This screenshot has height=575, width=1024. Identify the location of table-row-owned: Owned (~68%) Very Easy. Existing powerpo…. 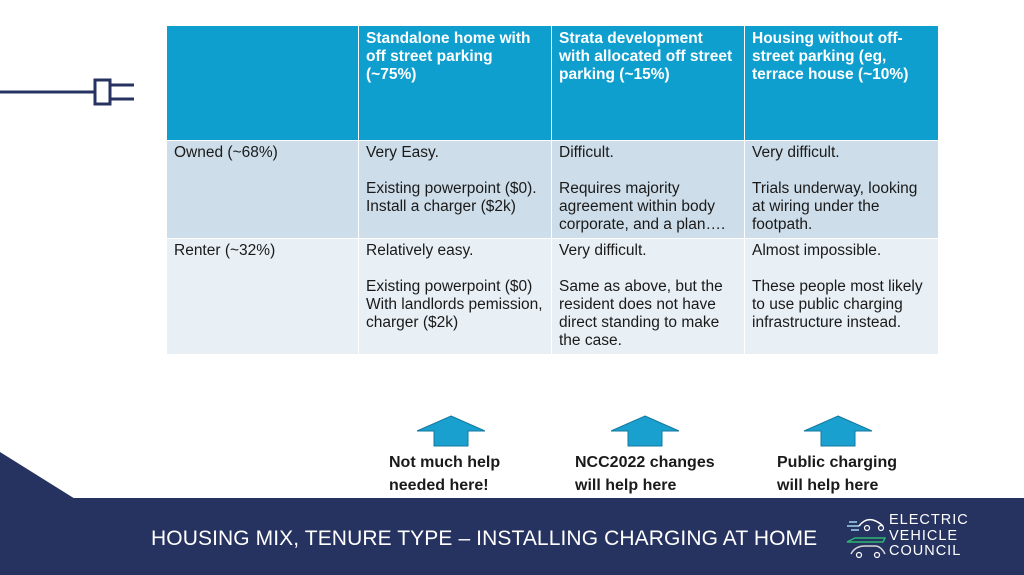
(552, 189).